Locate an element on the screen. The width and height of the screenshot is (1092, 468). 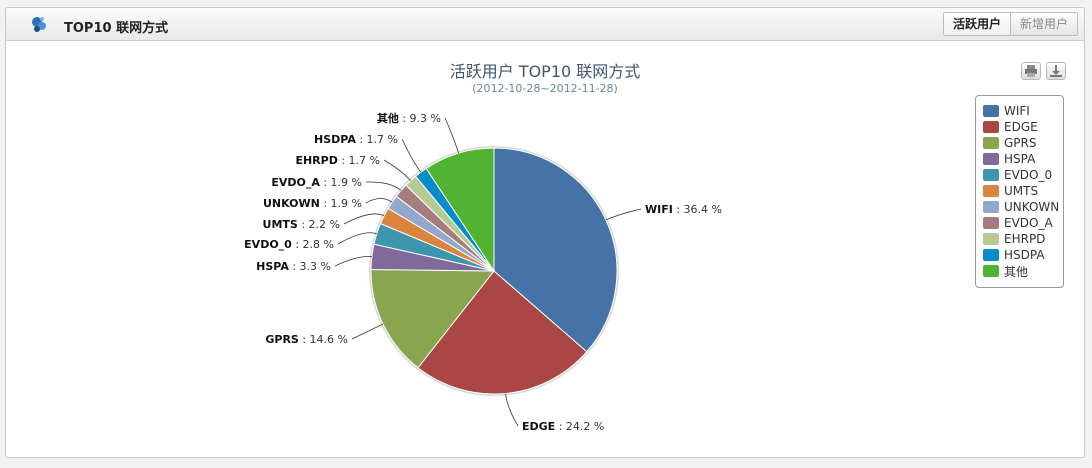
data-label: 其他 : 9.3 % is located at coordinates (409, 118).